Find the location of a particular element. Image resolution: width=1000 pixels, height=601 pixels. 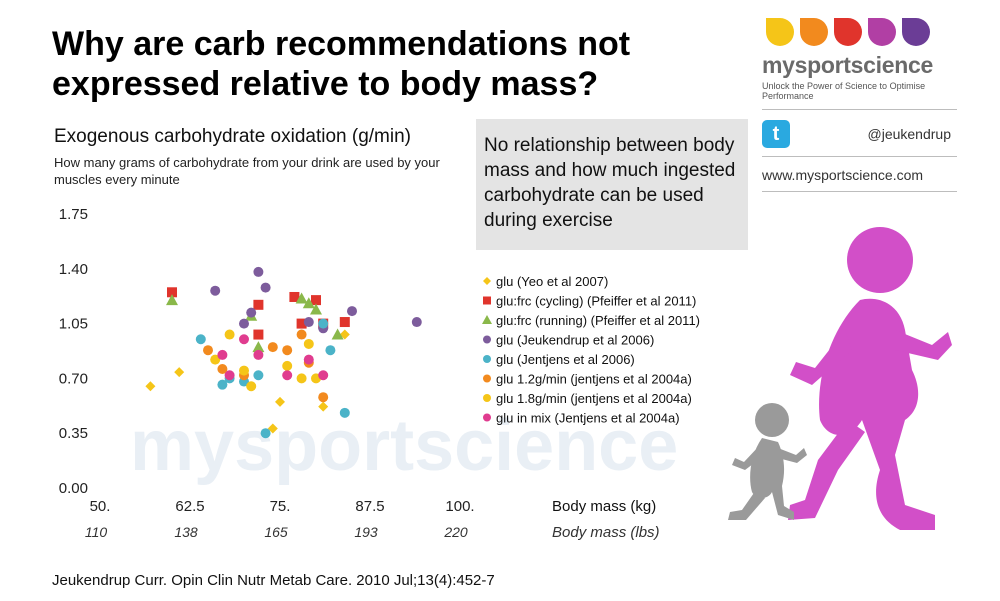

y-tick-label: 1.75 is located at coordinates (73, 214).